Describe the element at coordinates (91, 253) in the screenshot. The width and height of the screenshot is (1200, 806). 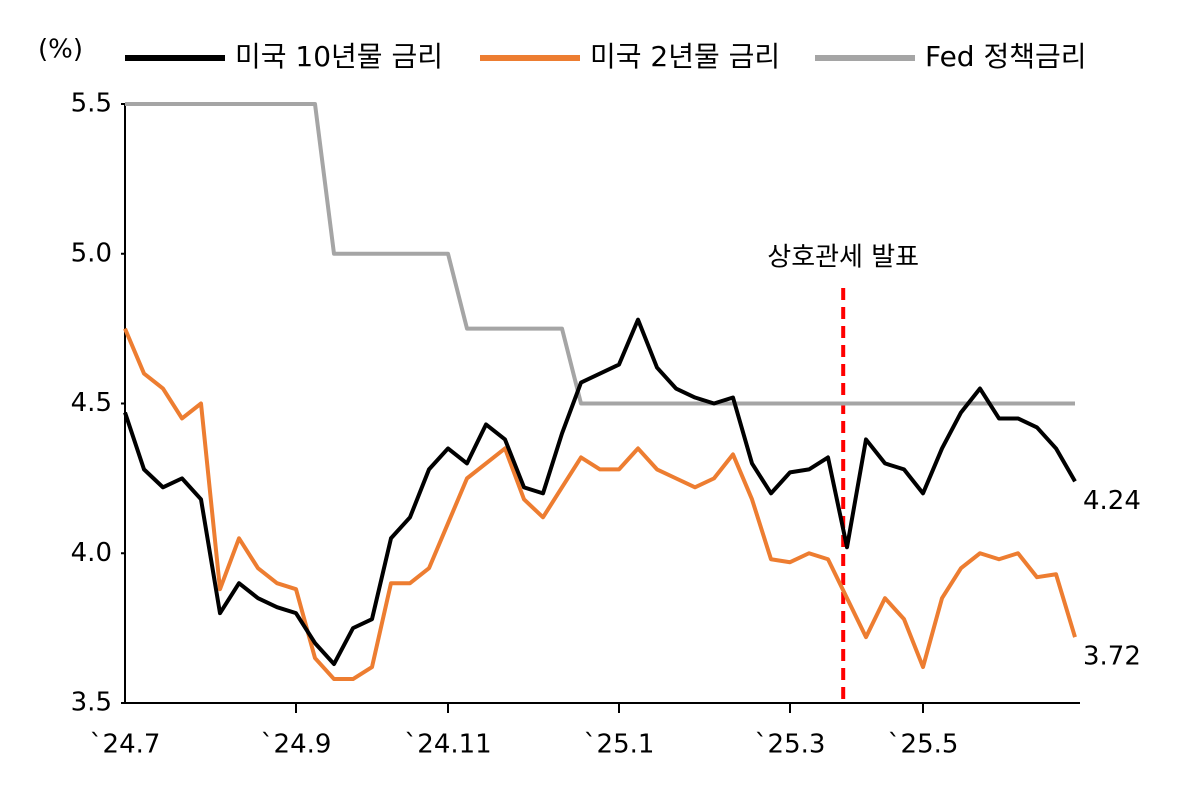
I see `y-tick-label: 5.0` at that location.